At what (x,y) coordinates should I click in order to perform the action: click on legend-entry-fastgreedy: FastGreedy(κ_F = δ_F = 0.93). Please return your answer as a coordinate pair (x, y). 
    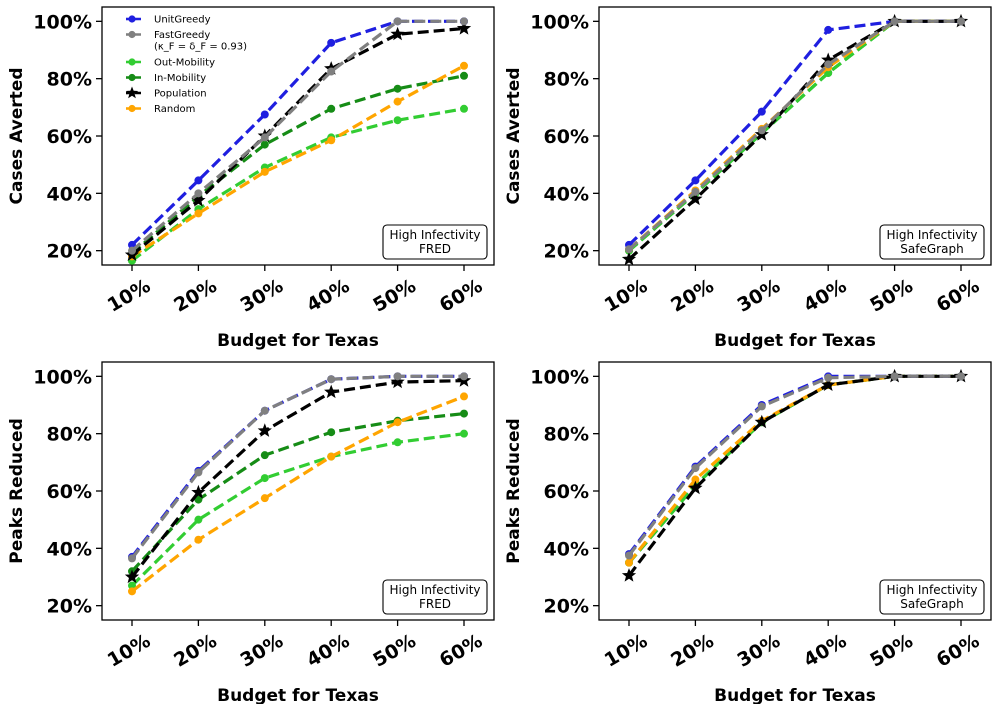
    Looking at the image, I should click on (186, 41).